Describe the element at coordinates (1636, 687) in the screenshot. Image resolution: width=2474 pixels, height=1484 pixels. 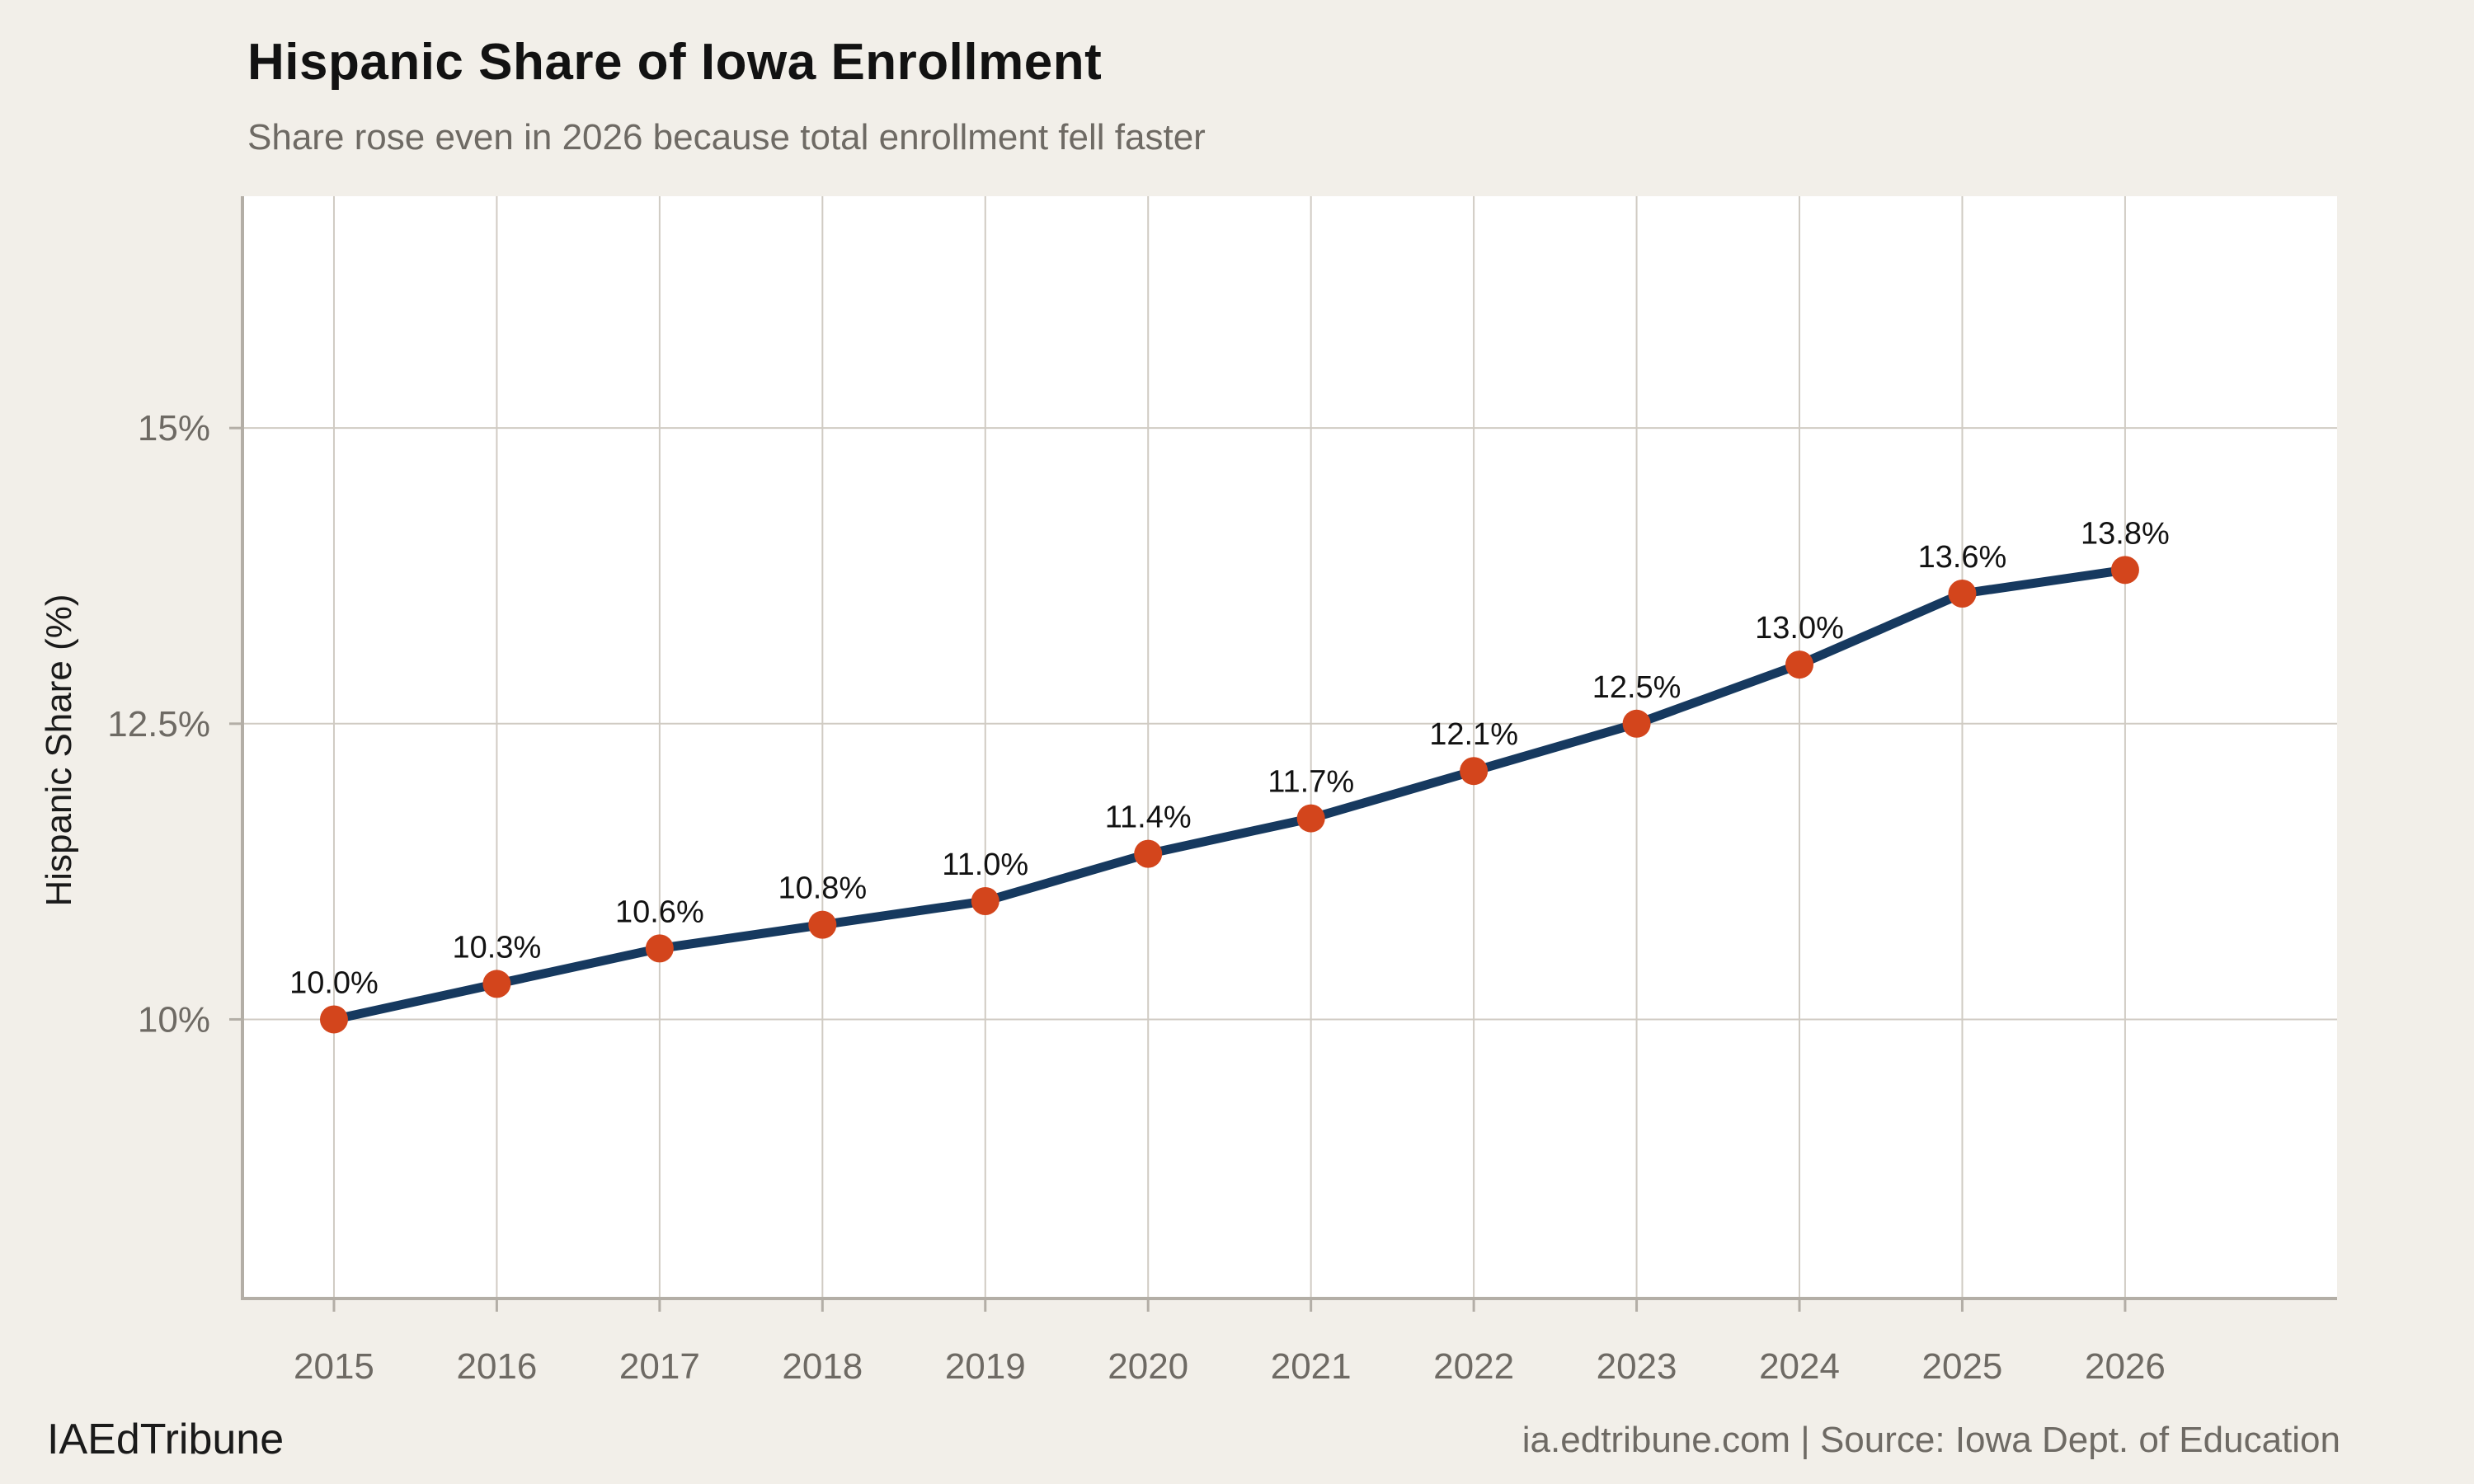
I see `data-point-label: 12.5%` at that location.